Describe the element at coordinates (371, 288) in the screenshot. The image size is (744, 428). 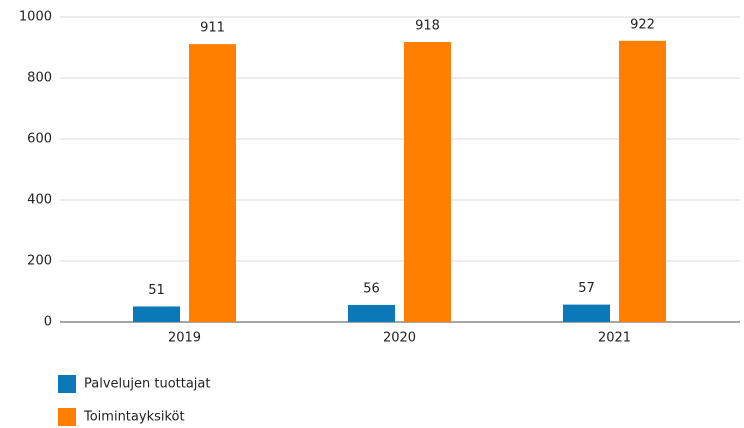
I see `data-label: 56` at that location.